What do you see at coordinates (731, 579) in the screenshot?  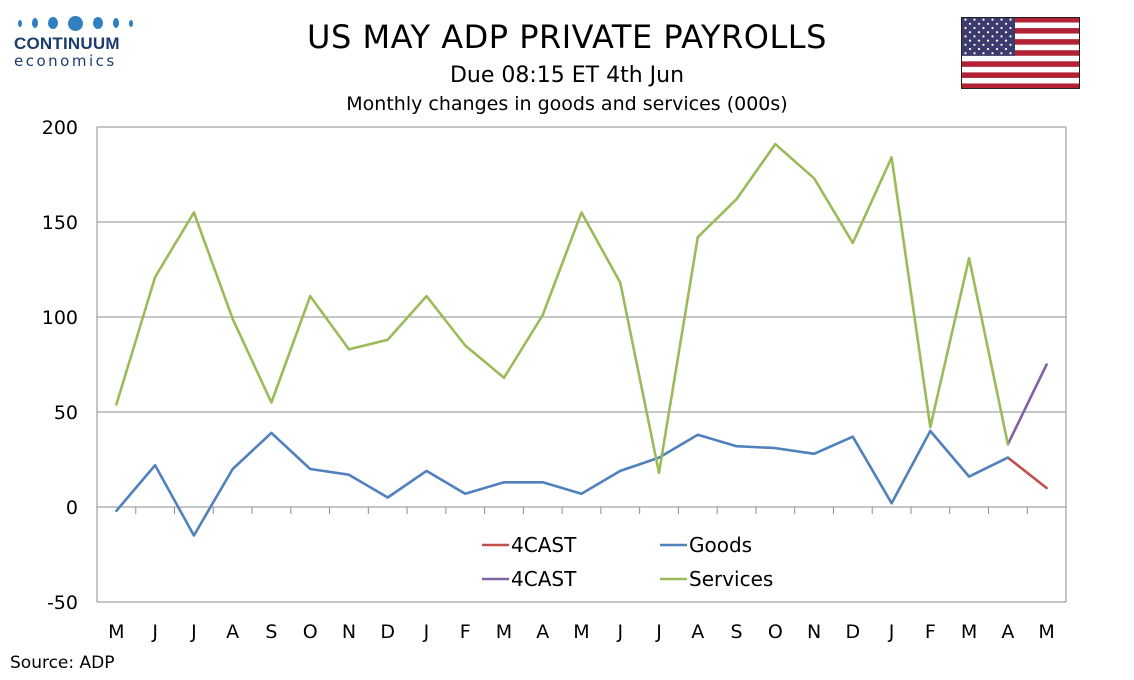 I see `legend-label: Services` at bounding box center [731, 579].